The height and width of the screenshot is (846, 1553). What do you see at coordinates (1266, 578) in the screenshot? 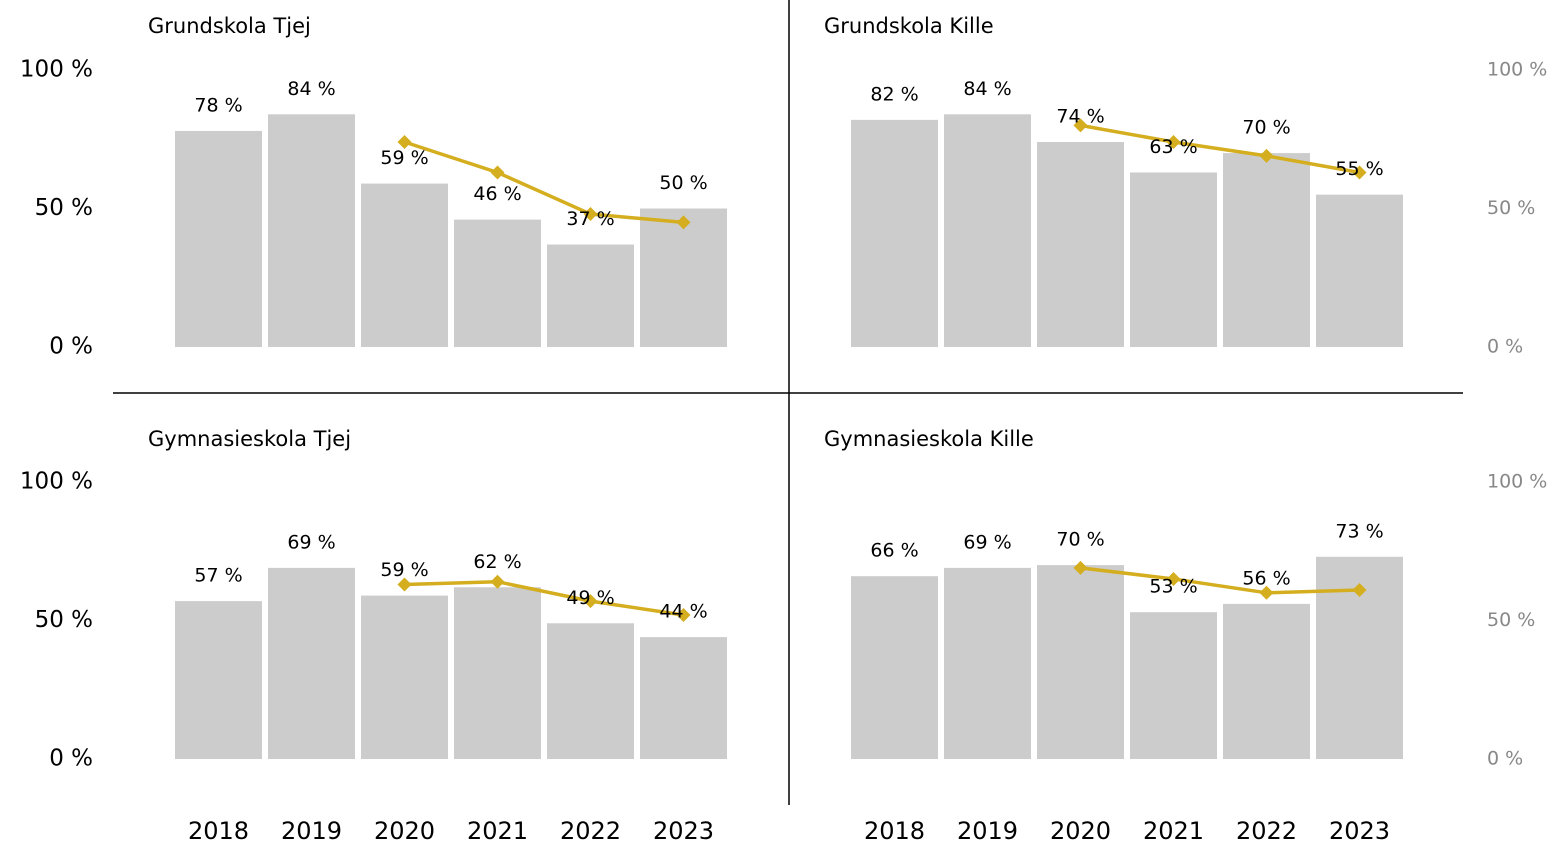
I see `value-label: 56 %` at bounding box center [1266, 578].